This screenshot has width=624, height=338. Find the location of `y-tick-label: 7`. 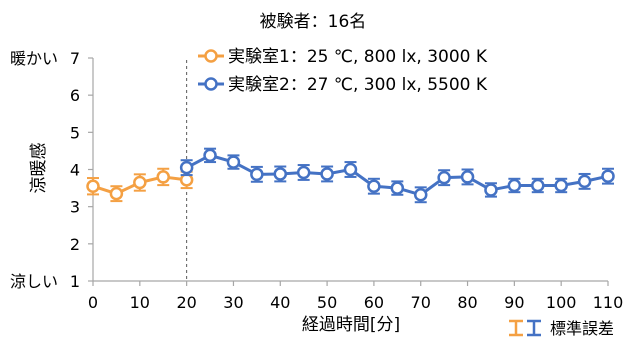

y-tick-label: 7 is located at coordinates (75, 58).